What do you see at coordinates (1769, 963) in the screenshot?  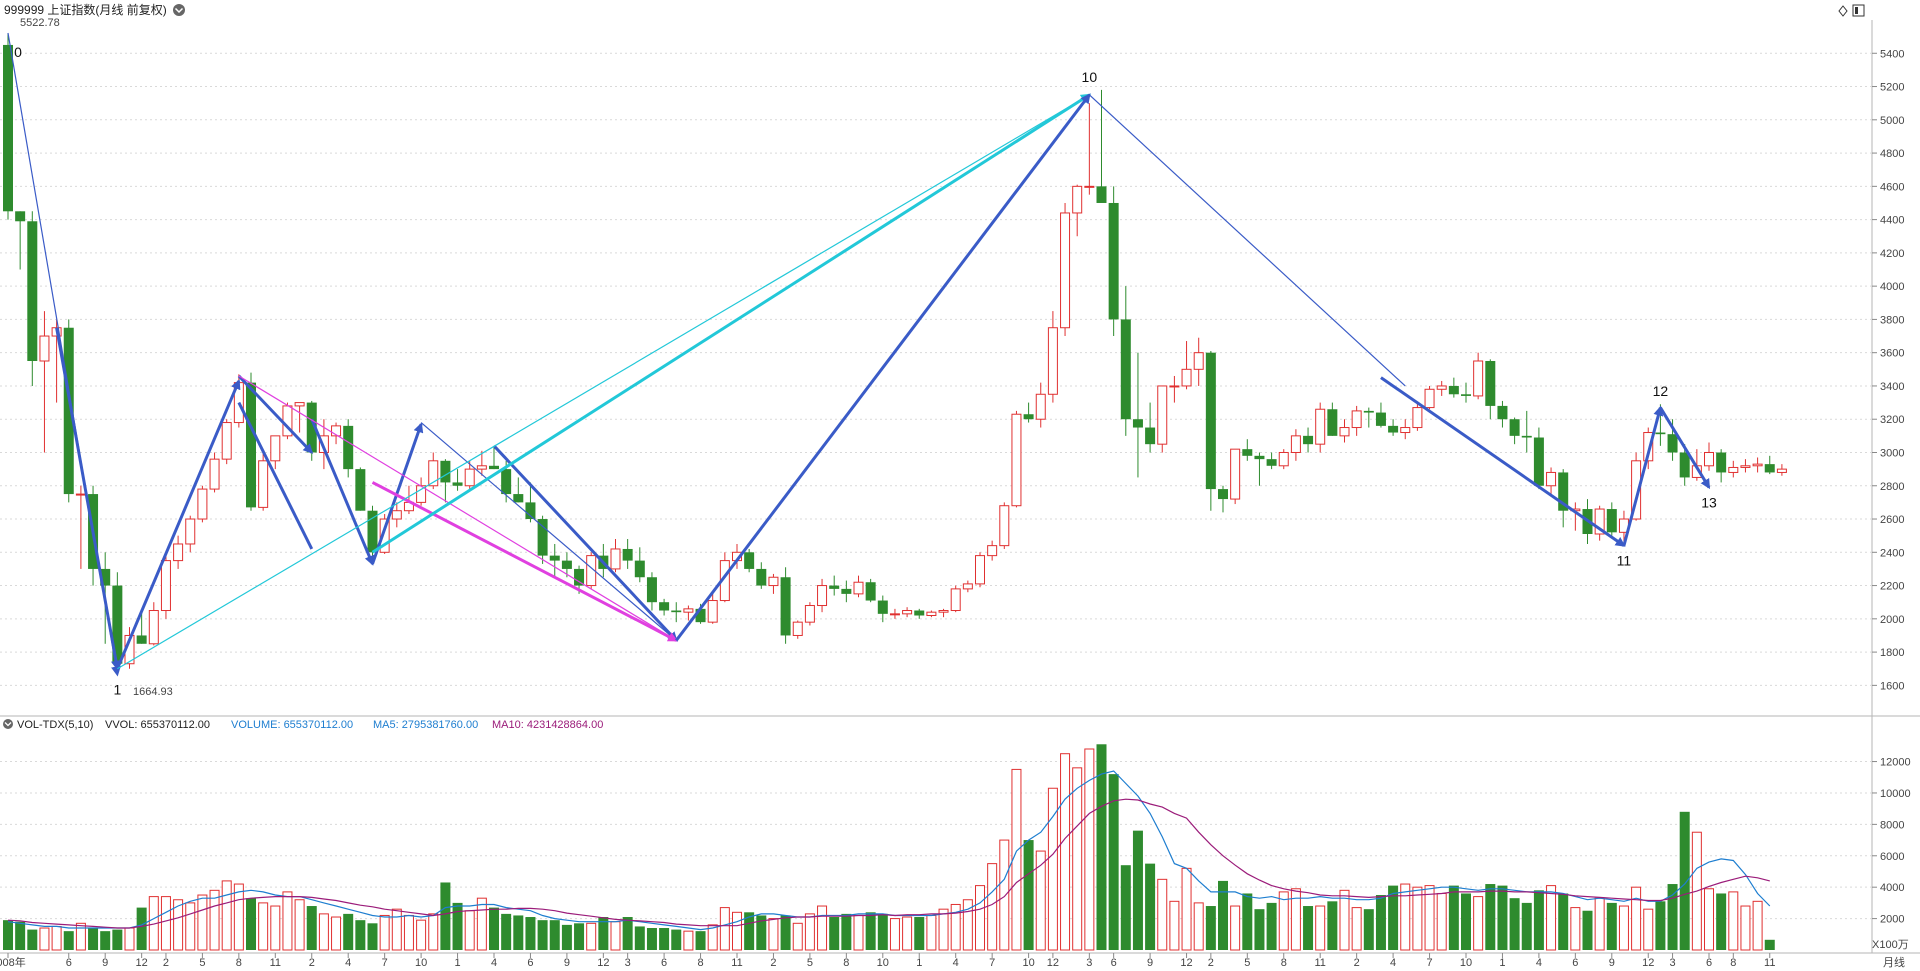 I see `time-tick-label: 11` at bounding box center [1769, 963].